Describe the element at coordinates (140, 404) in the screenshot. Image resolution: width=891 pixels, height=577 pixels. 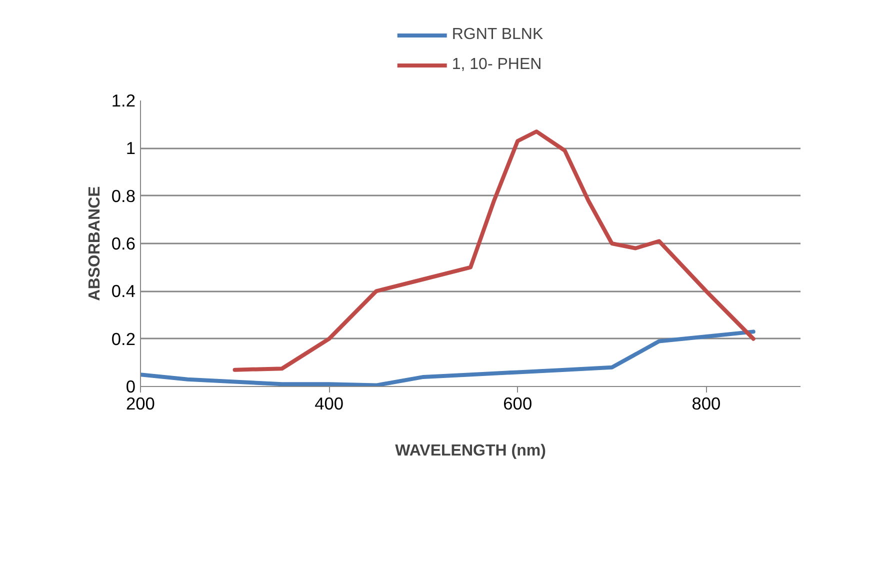
I see `x-tick-label: 200` at that location.